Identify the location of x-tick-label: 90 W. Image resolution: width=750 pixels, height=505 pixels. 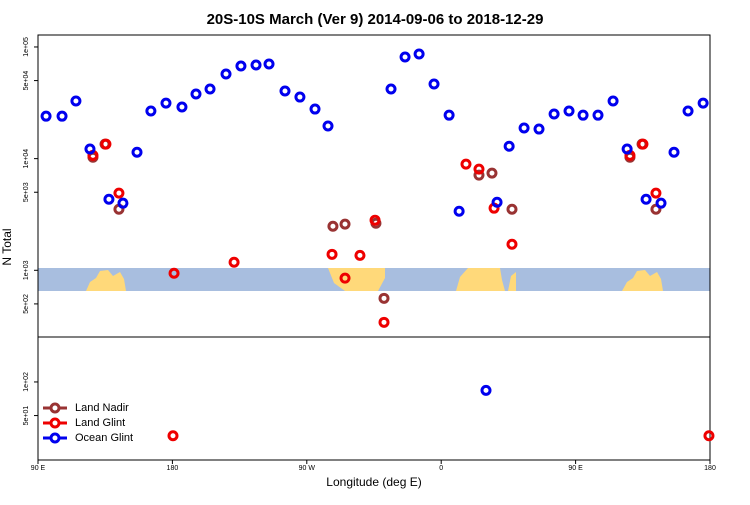
(307, 468).